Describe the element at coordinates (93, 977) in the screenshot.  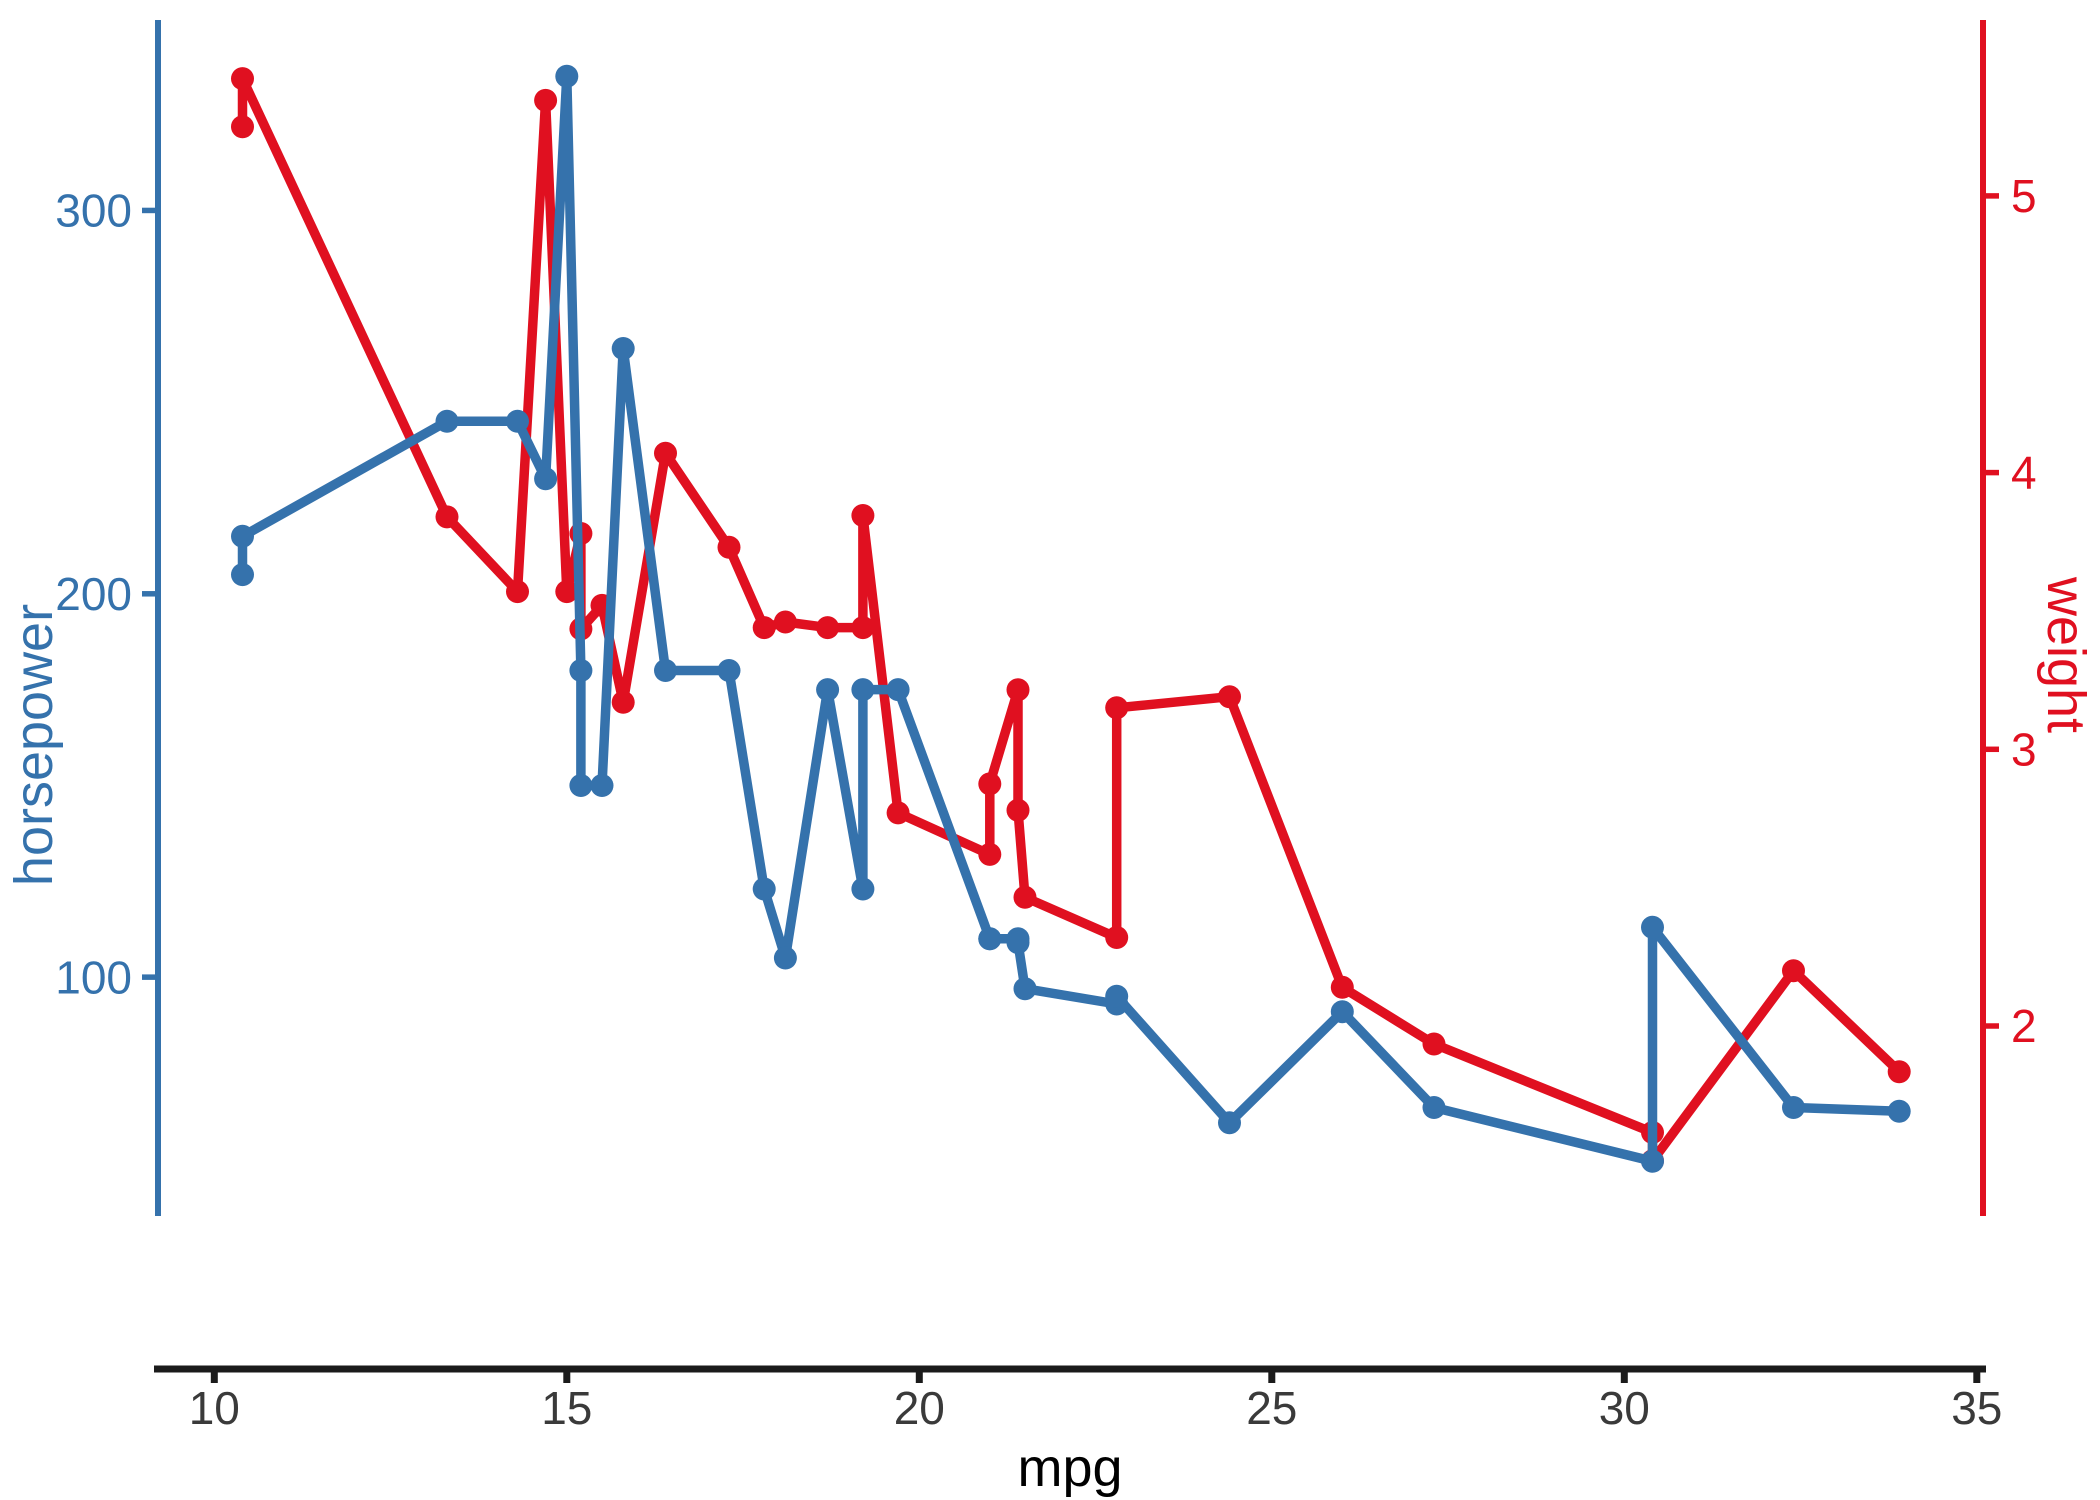
I see `left-axis-tick-label: 100` at that location.